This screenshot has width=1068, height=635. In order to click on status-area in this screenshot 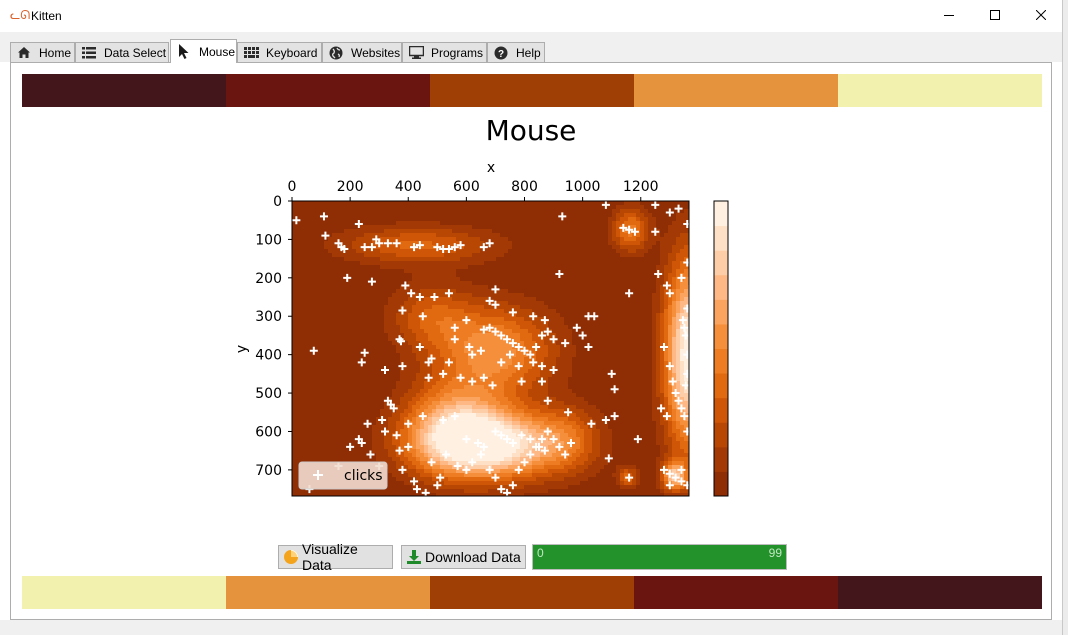, I will do `click(531, 627)`.